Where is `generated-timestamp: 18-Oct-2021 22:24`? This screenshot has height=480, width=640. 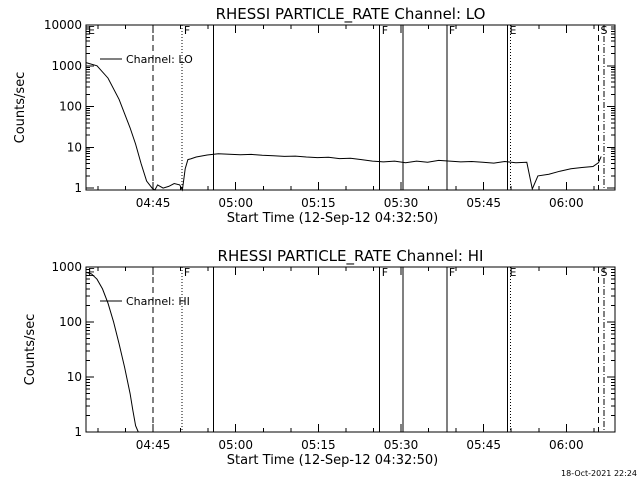
generated-timestamp: 18-Oct-2021 22:24 is located at coordinates (599, 473).